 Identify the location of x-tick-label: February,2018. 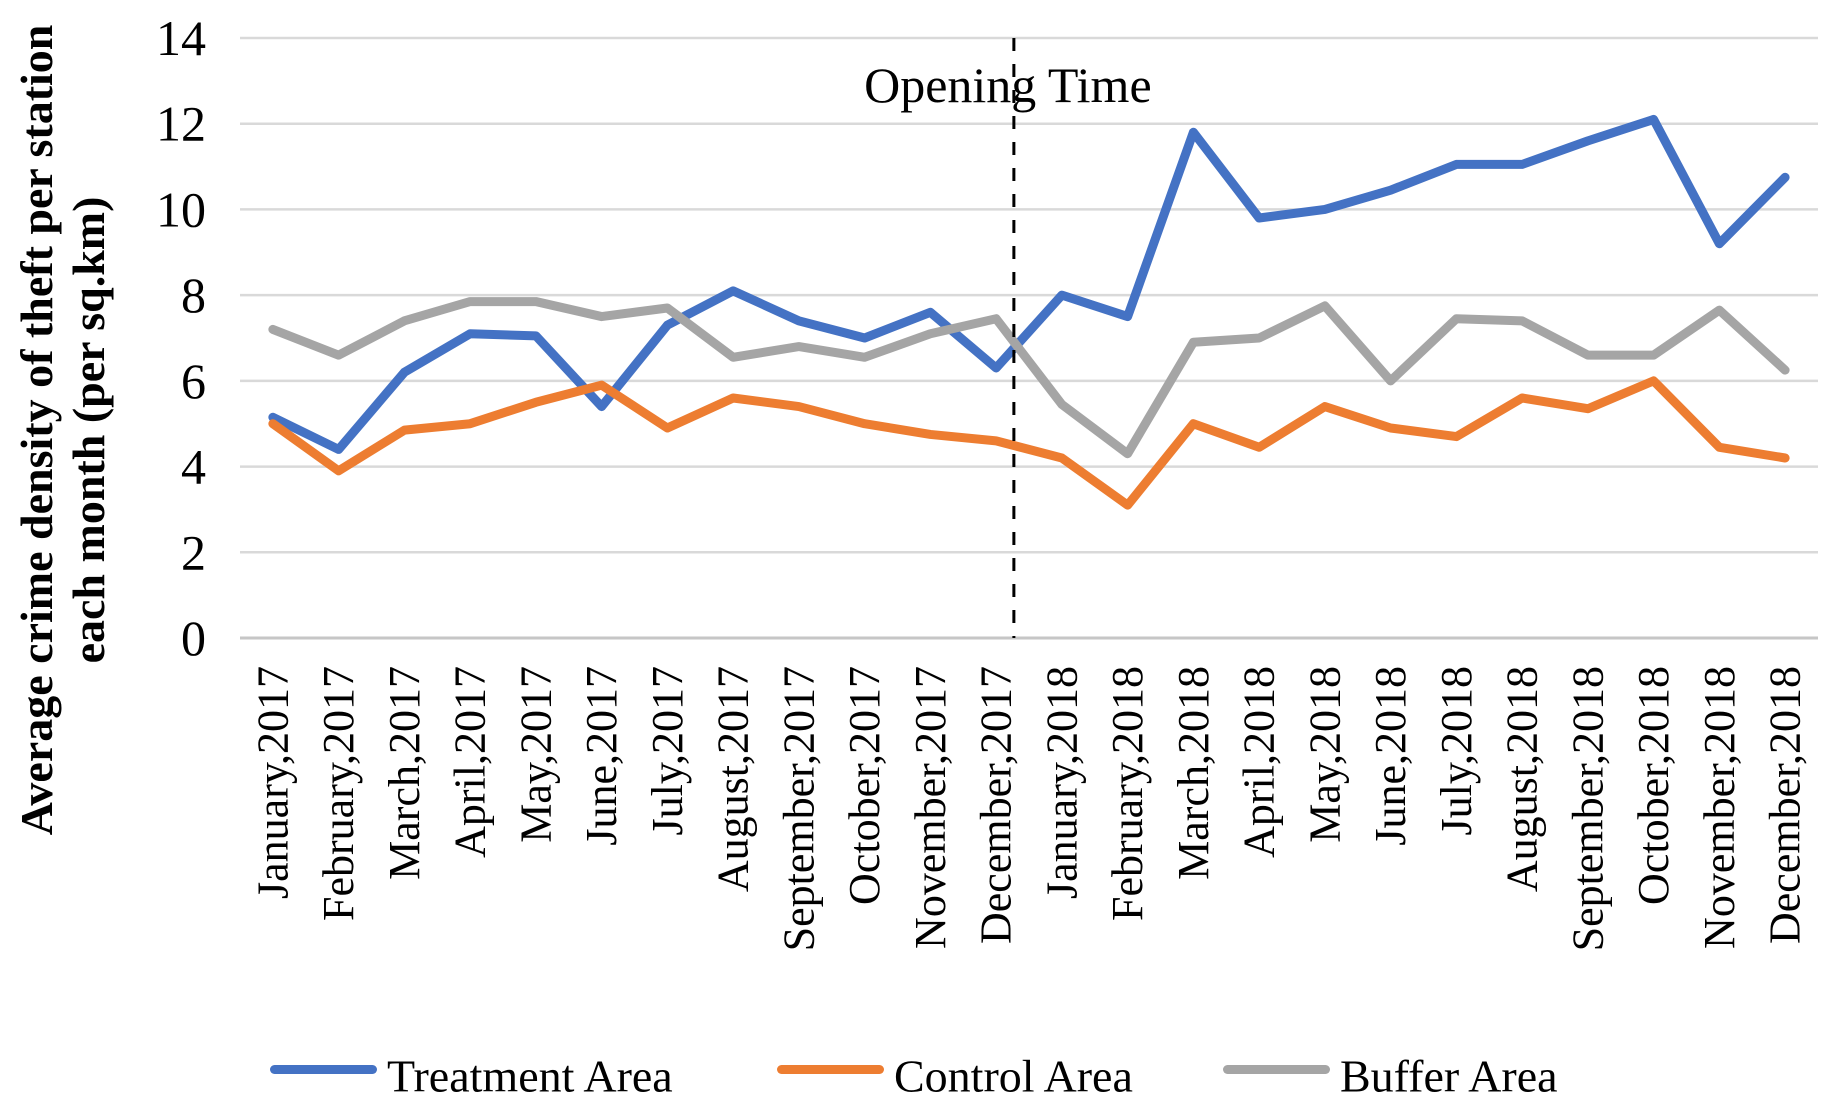
(1127, 793).